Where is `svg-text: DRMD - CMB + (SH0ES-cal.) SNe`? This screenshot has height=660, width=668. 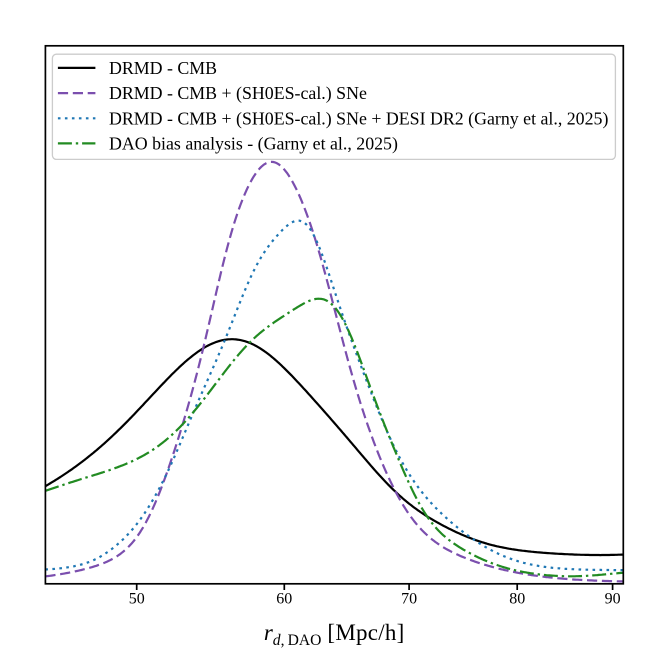 svg-text: DRMD - CMB + (SH0ES-cal.) SNe is located at coordinates (238, 93).